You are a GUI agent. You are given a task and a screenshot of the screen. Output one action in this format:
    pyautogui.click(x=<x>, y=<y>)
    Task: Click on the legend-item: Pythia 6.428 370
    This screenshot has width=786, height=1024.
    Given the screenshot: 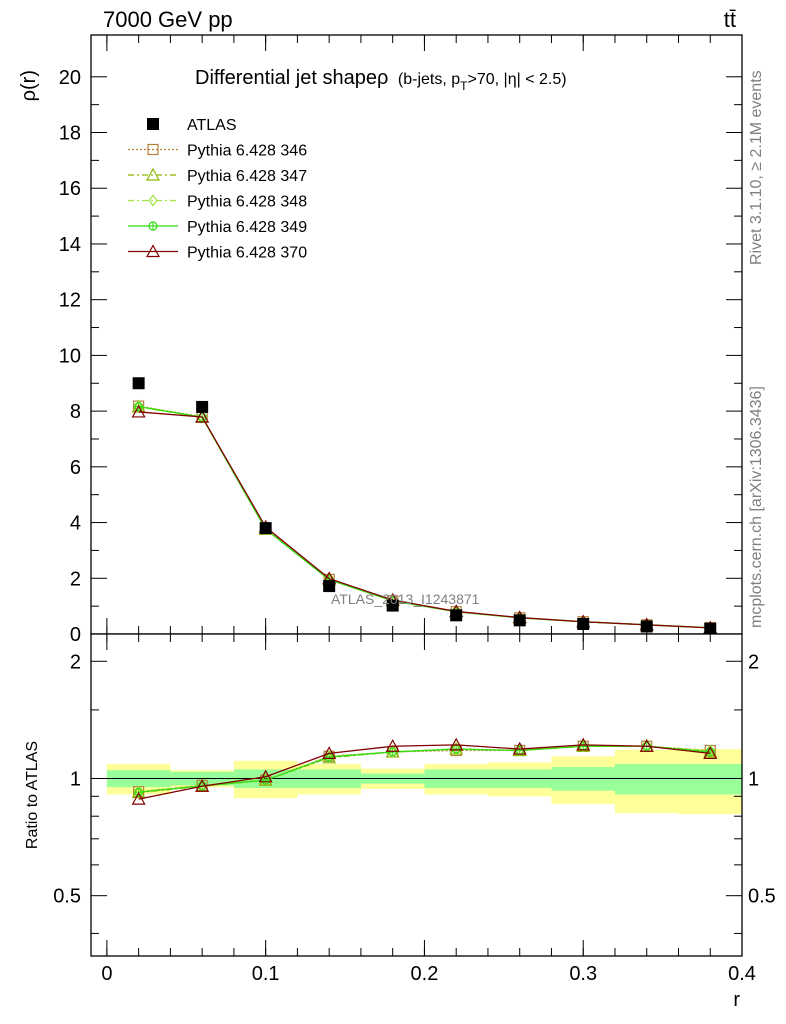 What is the action you would take?
    pyautogui.click(x=217, y=253)
    